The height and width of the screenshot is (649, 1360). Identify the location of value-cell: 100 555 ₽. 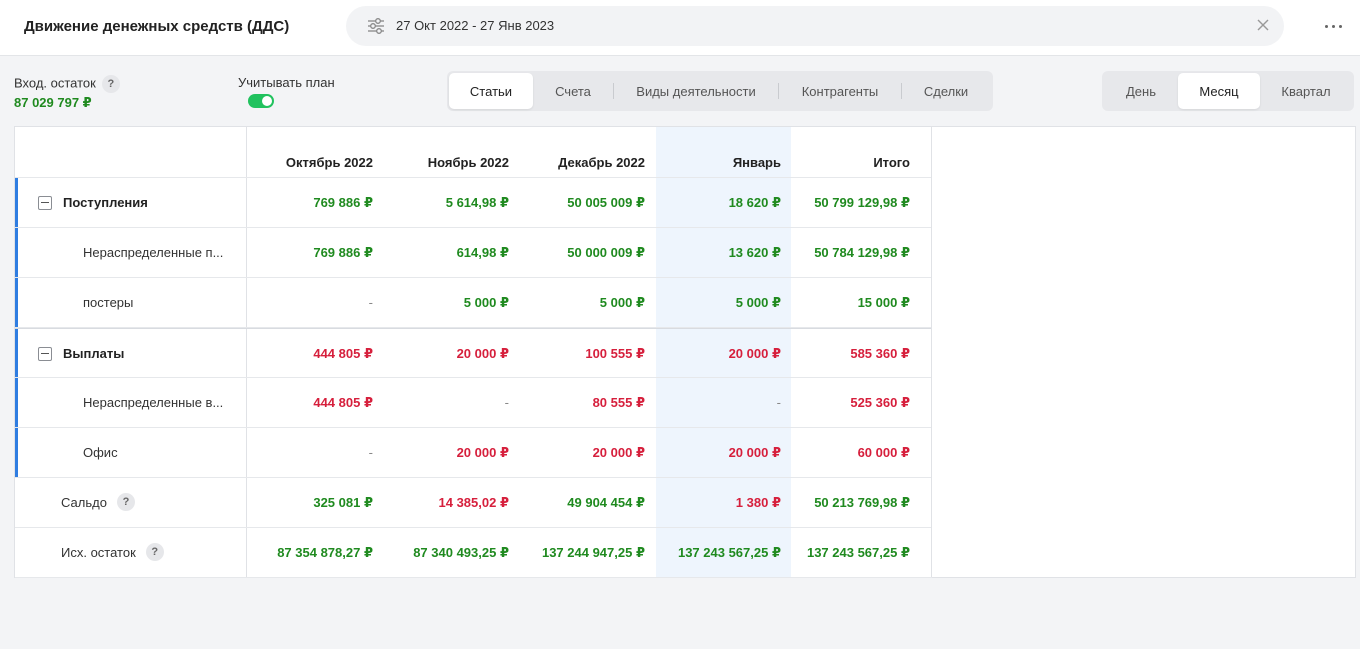
(615, 353).